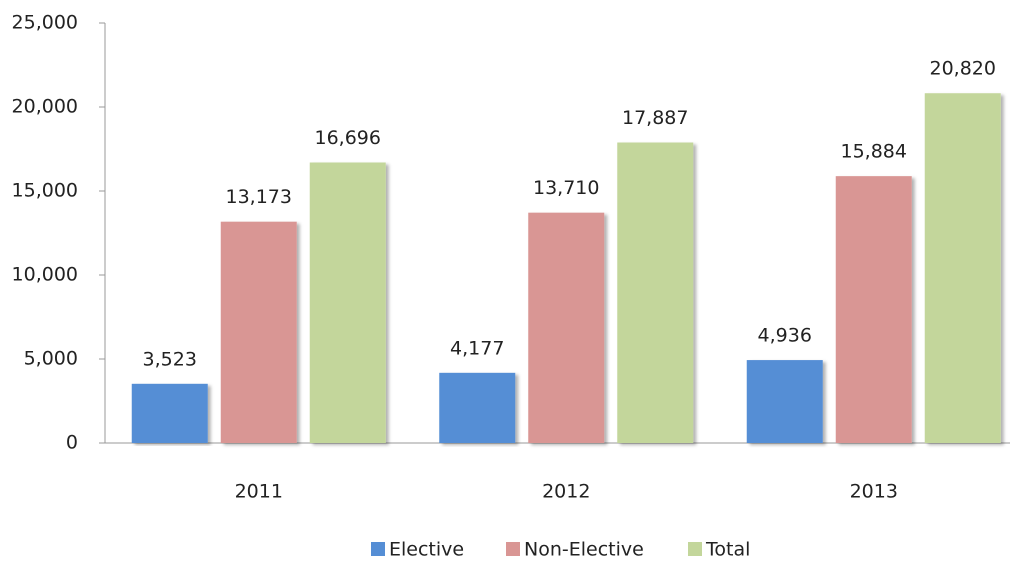 This screenshot has height=566, width=1014. I want to click on data-label: 16,696, so click(348, 138).